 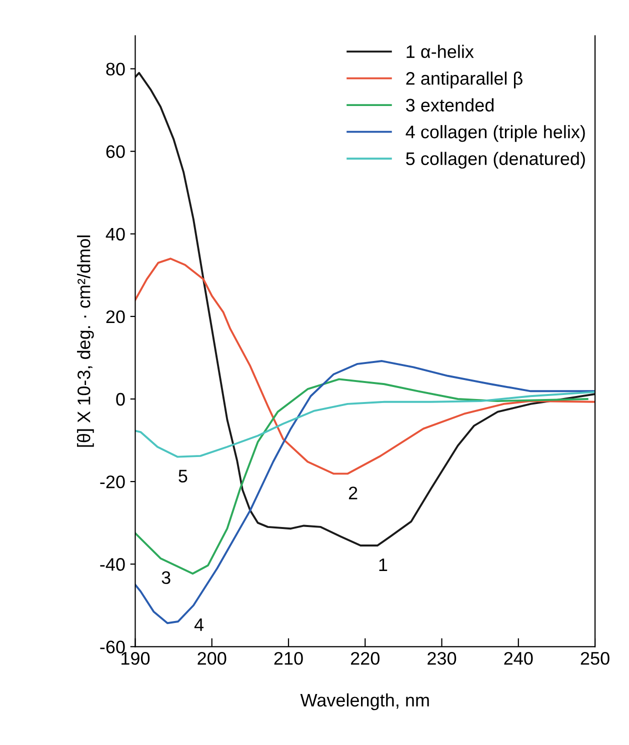 What do you see at coordinates (120, 399) in the screenshot?
I see `y-tick-label: 0` at bounding box center [120, 399].